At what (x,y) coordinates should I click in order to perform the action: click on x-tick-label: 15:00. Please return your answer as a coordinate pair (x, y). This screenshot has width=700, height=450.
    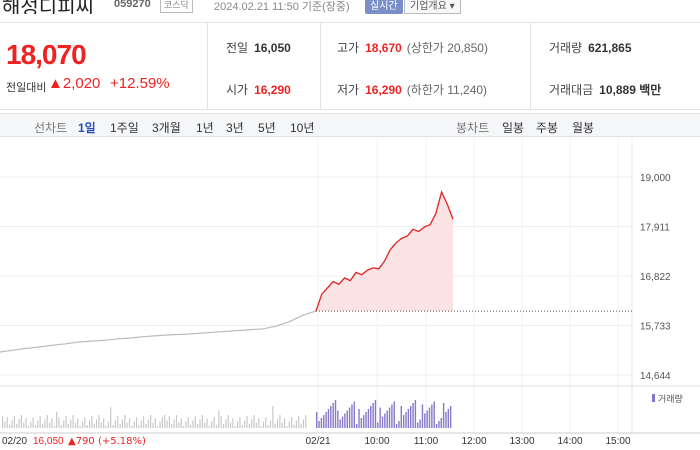
    Looking at the image, I should click on (617, 441).